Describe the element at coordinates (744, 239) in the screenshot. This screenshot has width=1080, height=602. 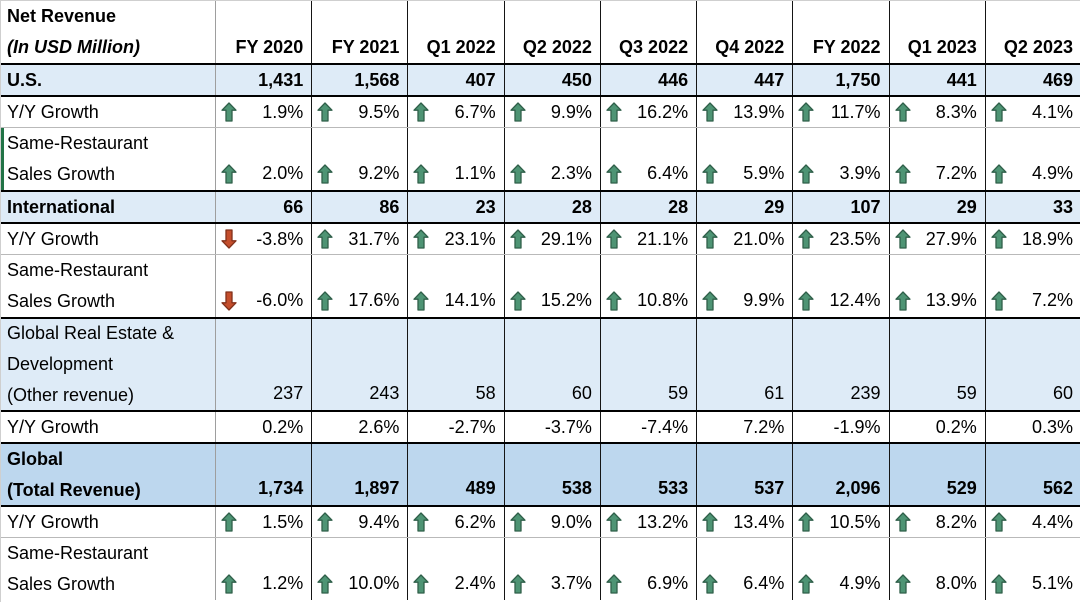
I see `value-cell: 21.0%` at that location.